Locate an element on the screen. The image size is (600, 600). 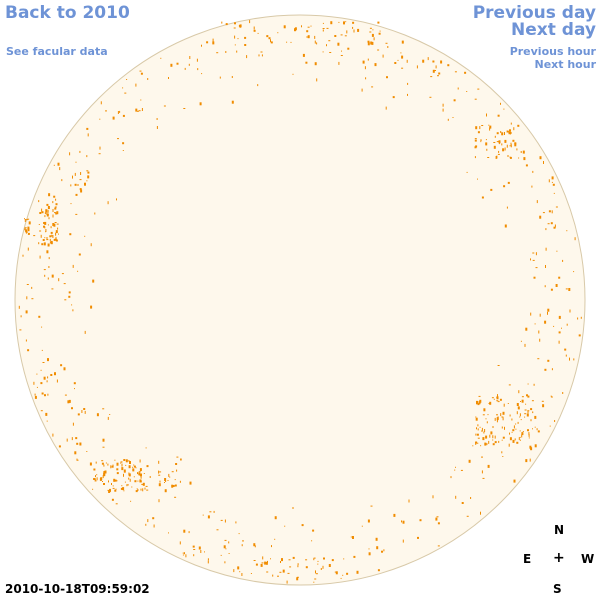
back-to-year-link: Back to 2010 is located at coordinates (67, 13).